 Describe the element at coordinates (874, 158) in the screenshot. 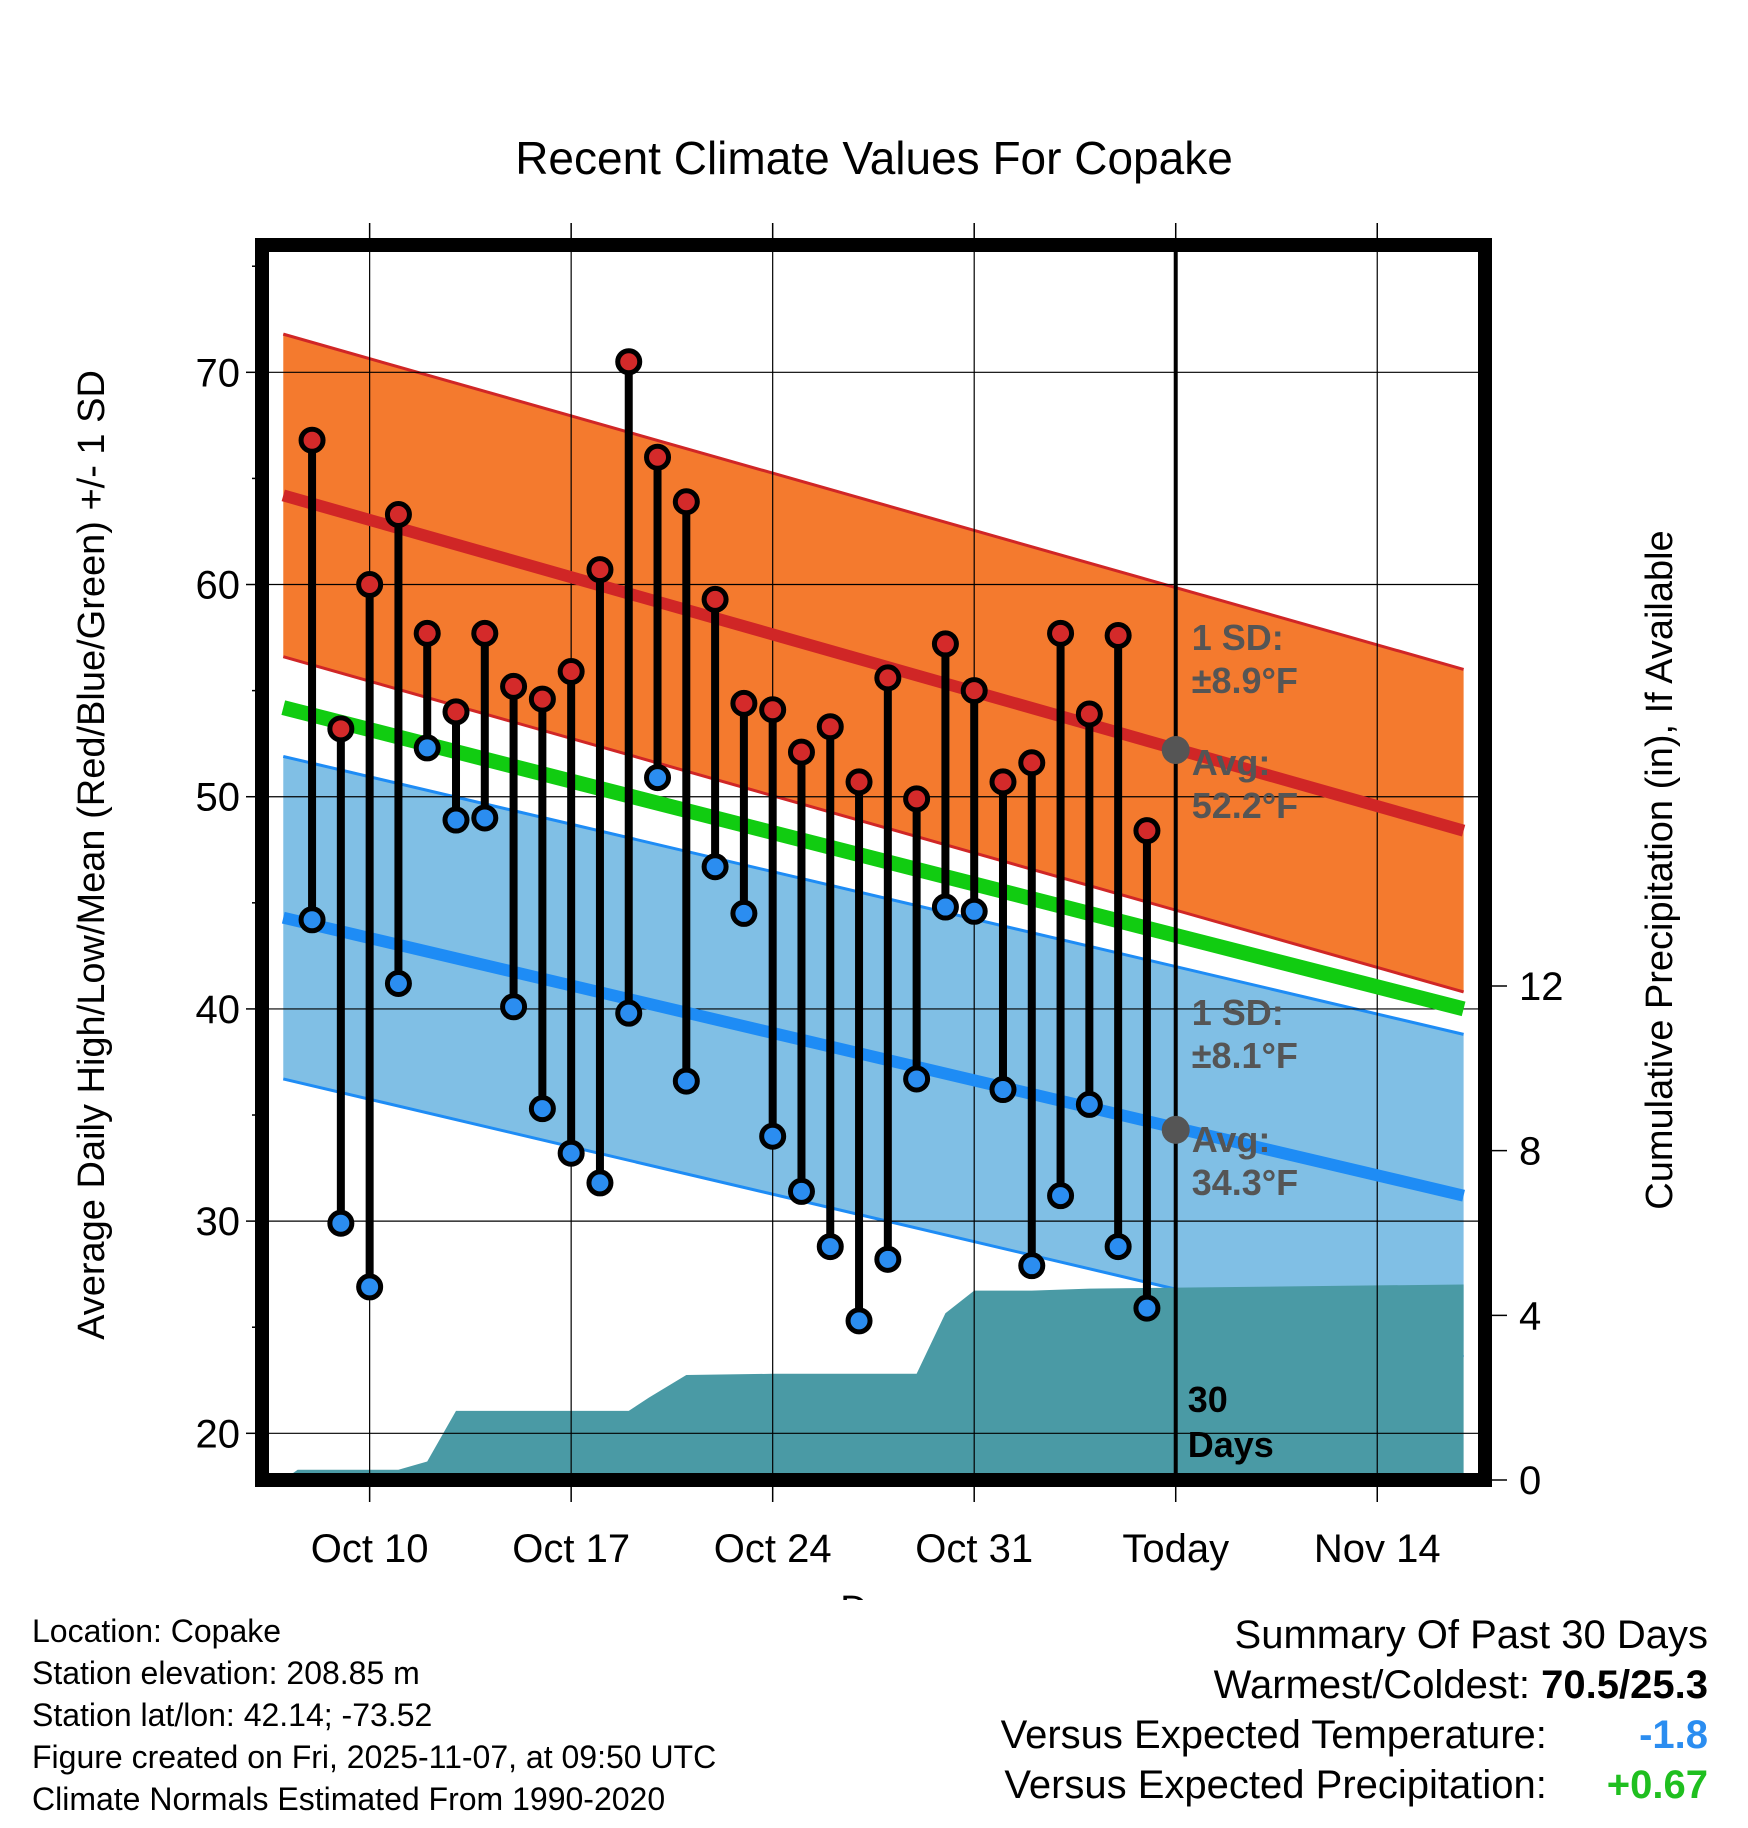

I see `chart-title: Recent Climate Values For Copake` at that location.